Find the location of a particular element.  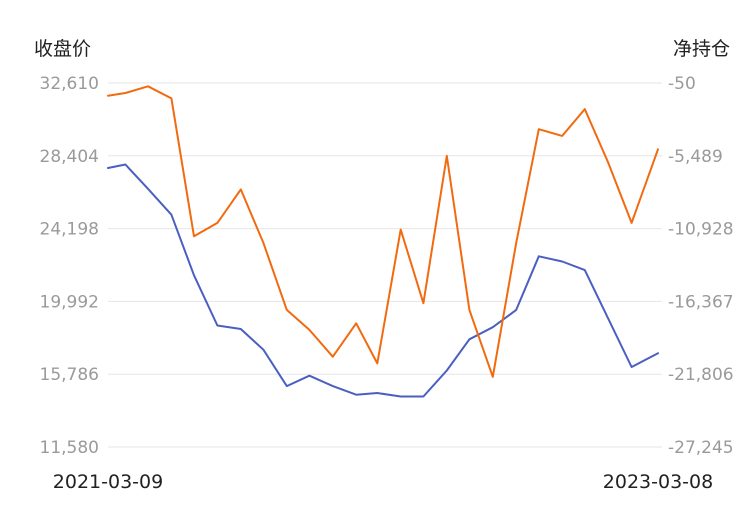

left-tick-label: 32,610 is located at coordinates (69, 84).